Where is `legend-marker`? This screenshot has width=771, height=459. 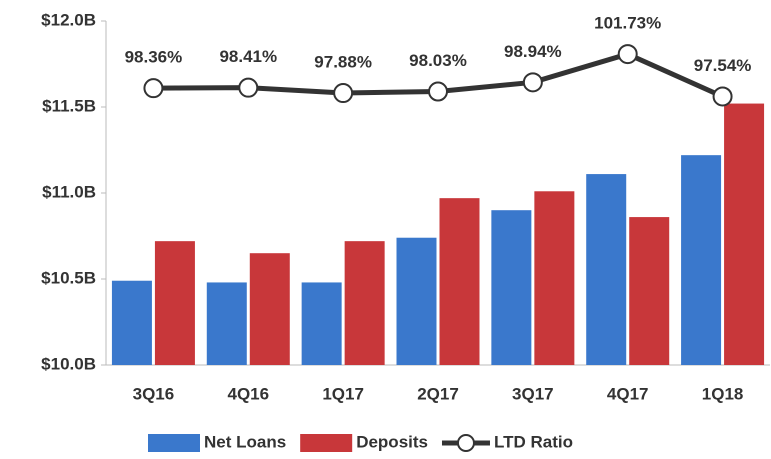 legend-marker is located at coordinates (465, 443).